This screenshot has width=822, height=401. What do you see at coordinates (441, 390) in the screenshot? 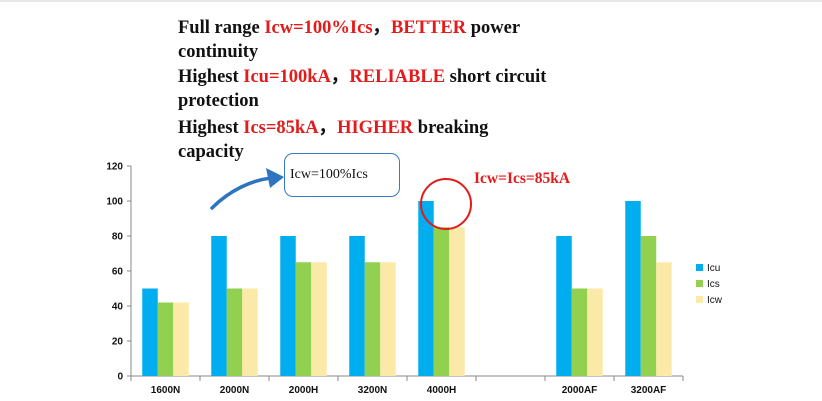
I see `x-tick-label: 4000H` at bounding box center [441, 390].